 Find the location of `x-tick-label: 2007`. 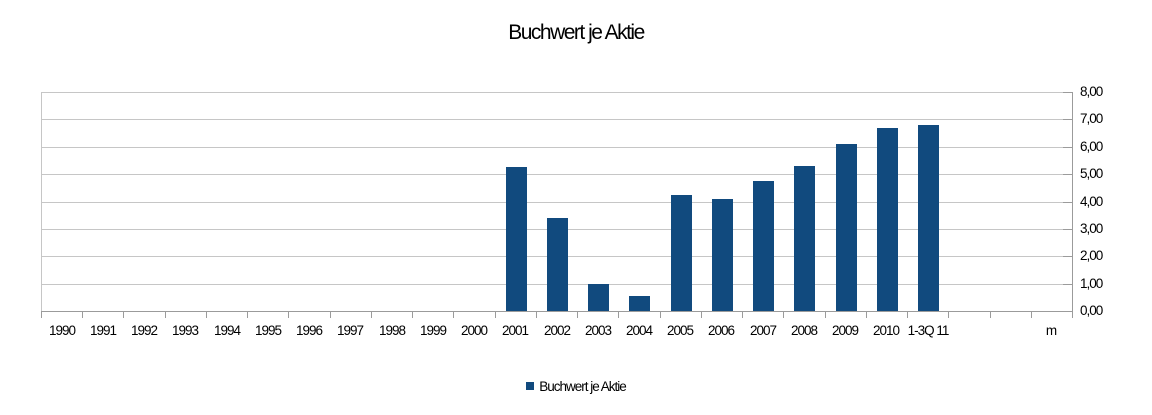

x-tick-label: 2007 is located at coordinates (763, 330).